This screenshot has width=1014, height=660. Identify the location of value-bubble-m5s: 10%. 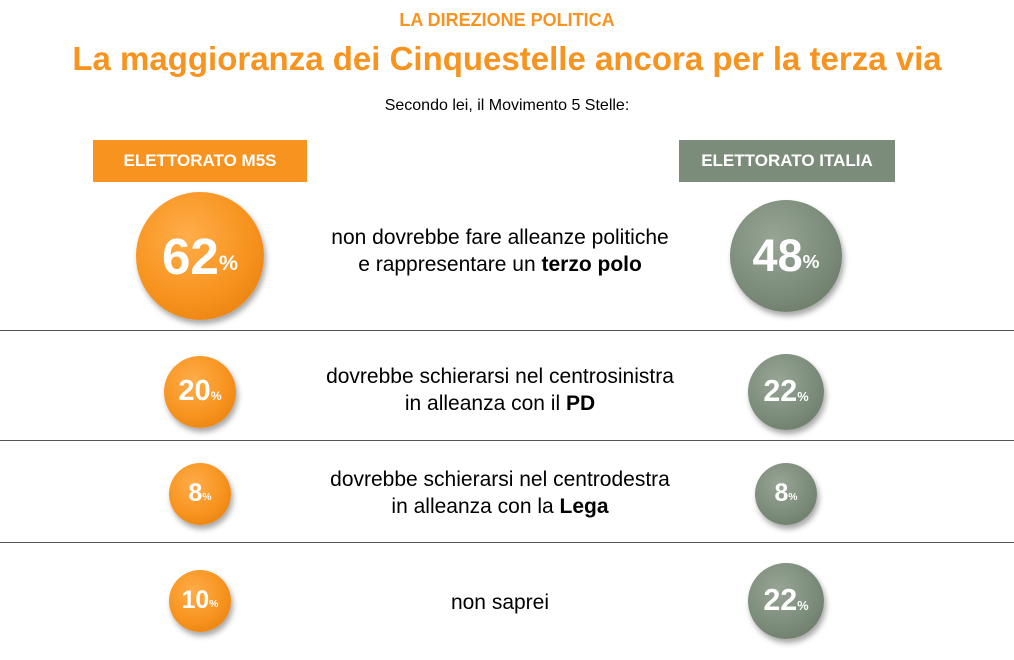
(200, 601).